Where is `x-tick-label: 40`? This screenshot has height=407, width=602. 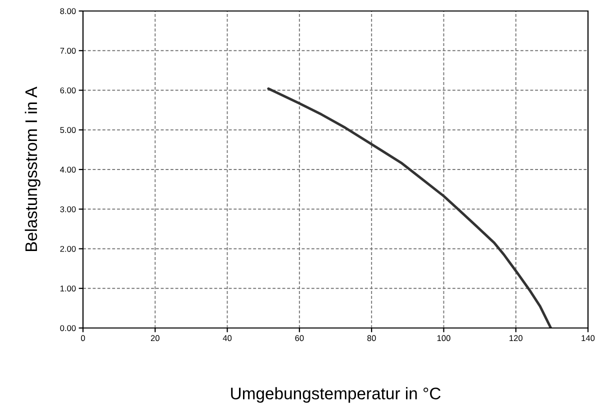
x-tick-label: 40 is located at coordinates (227, 338).